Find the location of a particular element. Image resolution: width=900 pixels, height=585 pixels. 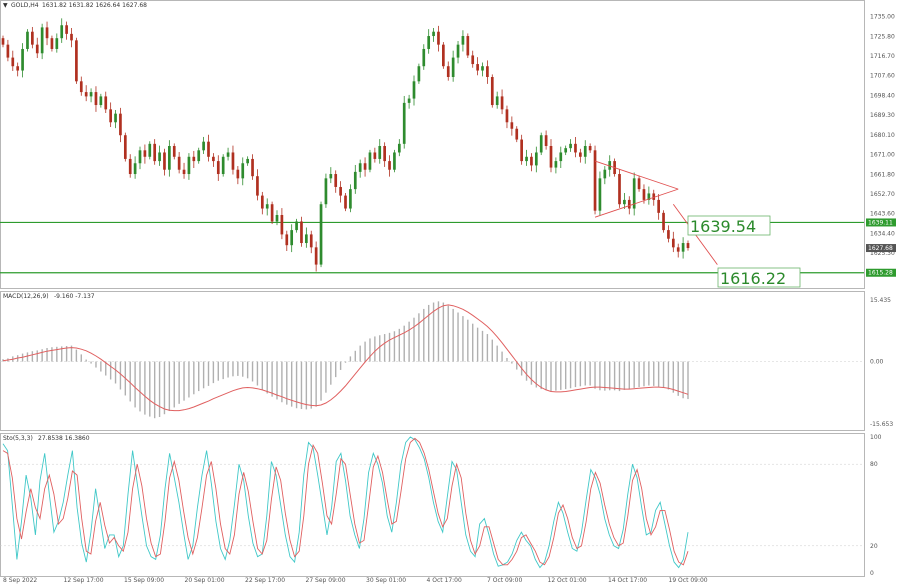

time-tick-label: 12 Sep 17:00 is located at coordinates (84, 580).